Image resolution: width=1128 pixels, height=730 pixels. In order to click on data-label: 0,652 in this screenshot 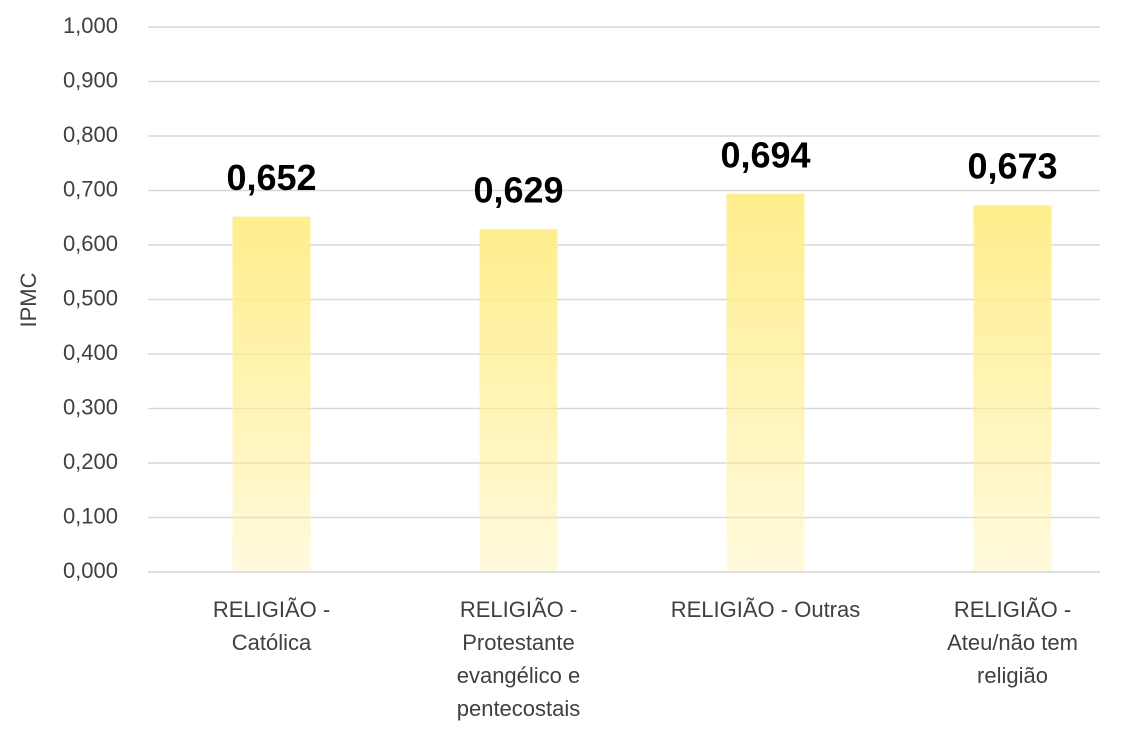, I will do `click(271, 177)`.